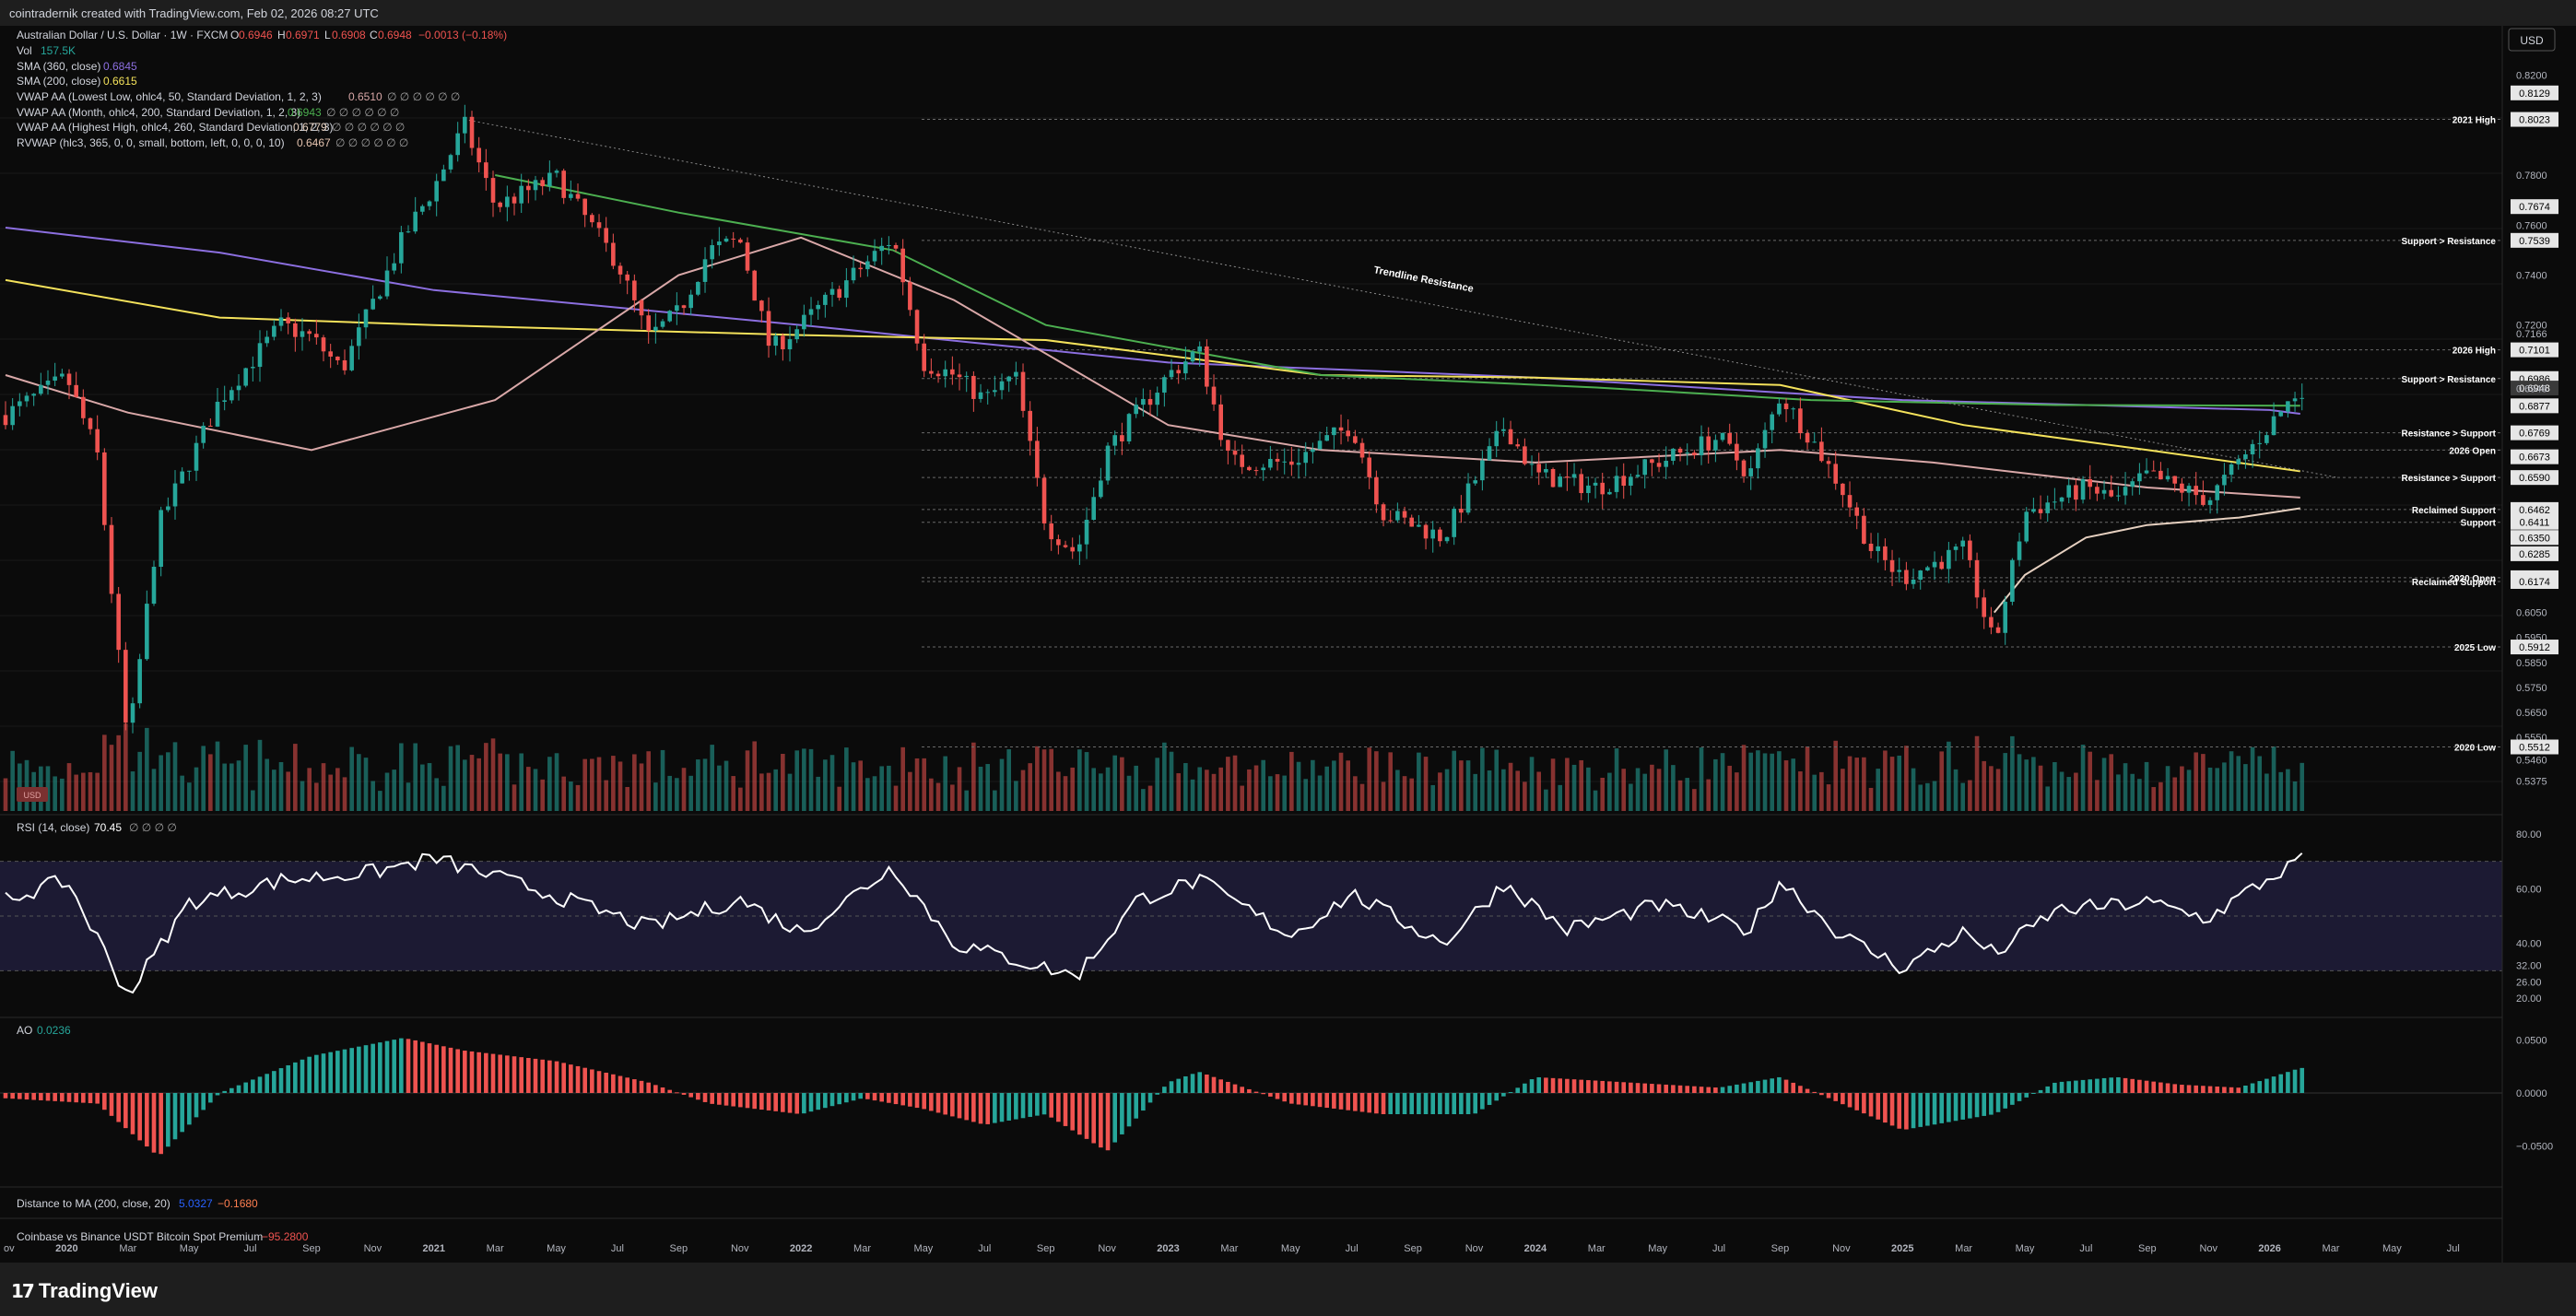 This screenshot has height=1316, width=2576. What do you see at coordinates (679, 1248) in the screenshot?
I see `time-axis-label: Sep` at bounding box center [679, 1248].